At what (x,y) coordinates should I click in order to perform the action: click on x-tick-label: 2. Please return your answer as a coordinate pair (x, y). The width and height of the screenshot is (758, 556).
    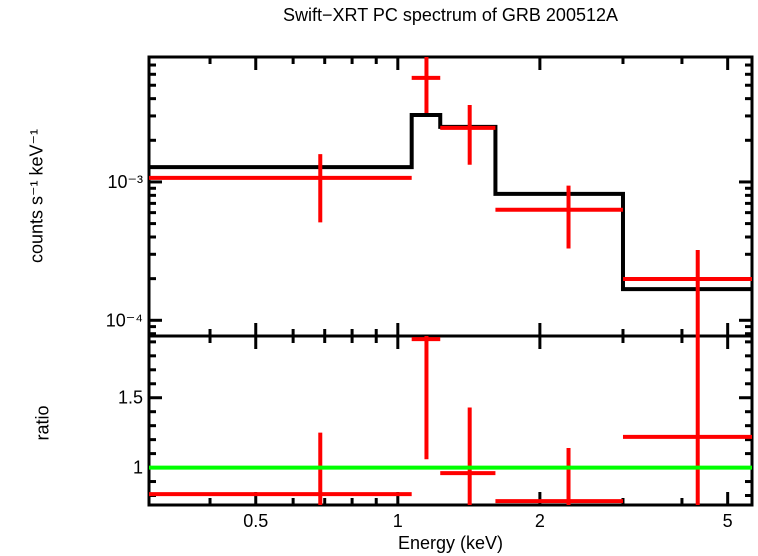
    Looking at the image, I should click on (540, 521).